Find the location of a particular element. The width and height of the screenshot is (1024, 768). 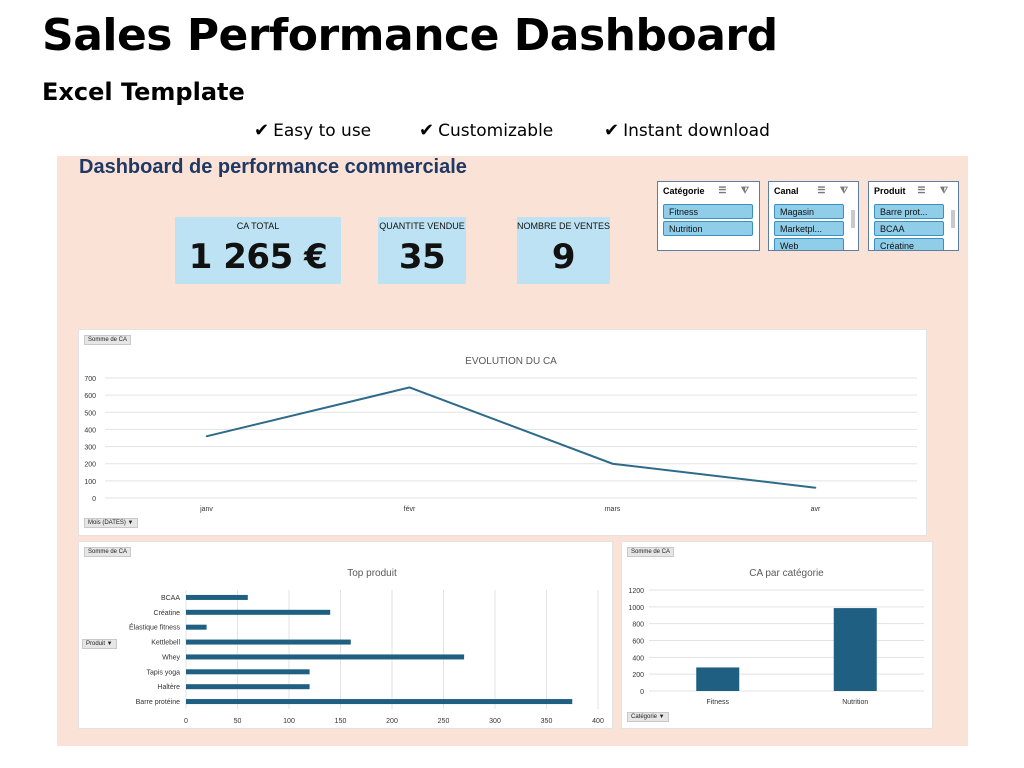

y-tick-label: Tapis yoga is located at coordinates (164, 672).